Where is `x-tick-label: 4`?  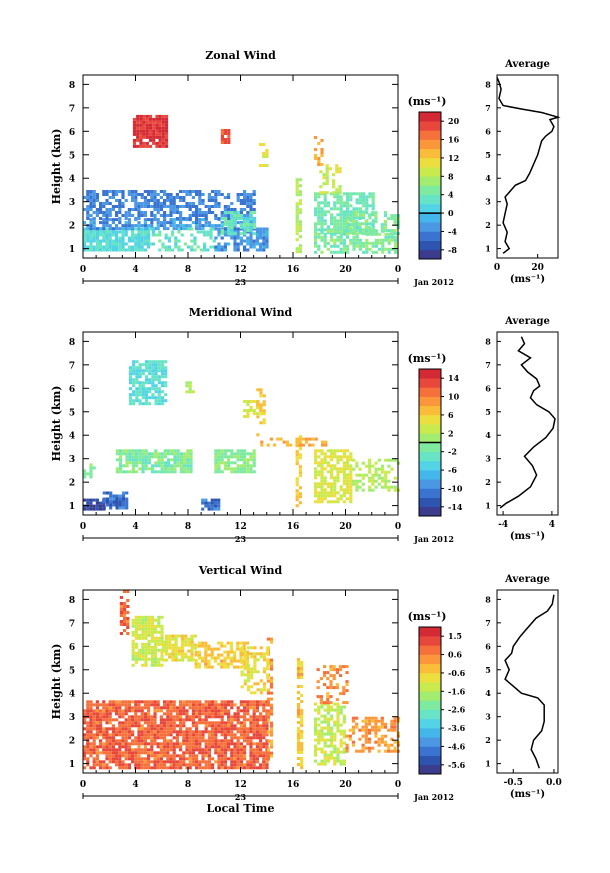
x-tick-label: 4 is located at coordinates (135, 270).